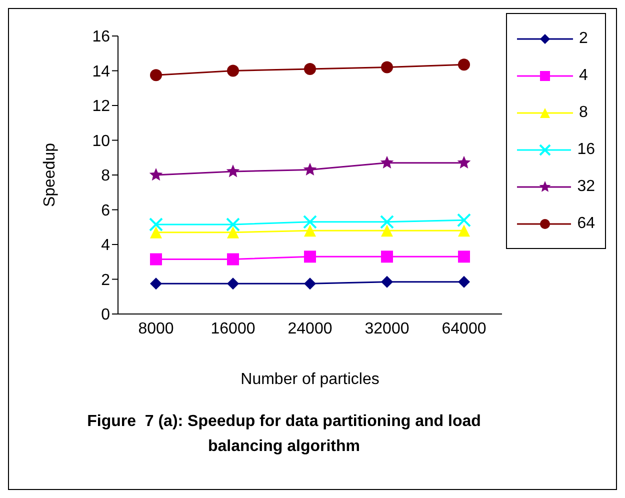  What do you see at coordinates (387, 329) in the screenshot?
I see `x-tick-label: 32000` at bounding box center [387, 329].